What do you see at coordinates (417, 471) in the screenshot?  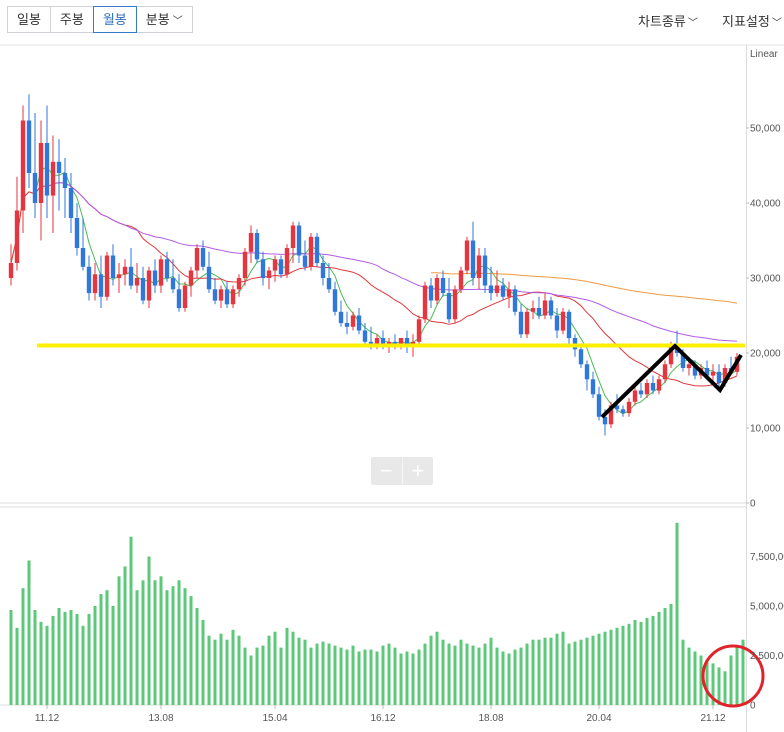 I see `zoom-in-button: +` at bounding box center [417, 471].